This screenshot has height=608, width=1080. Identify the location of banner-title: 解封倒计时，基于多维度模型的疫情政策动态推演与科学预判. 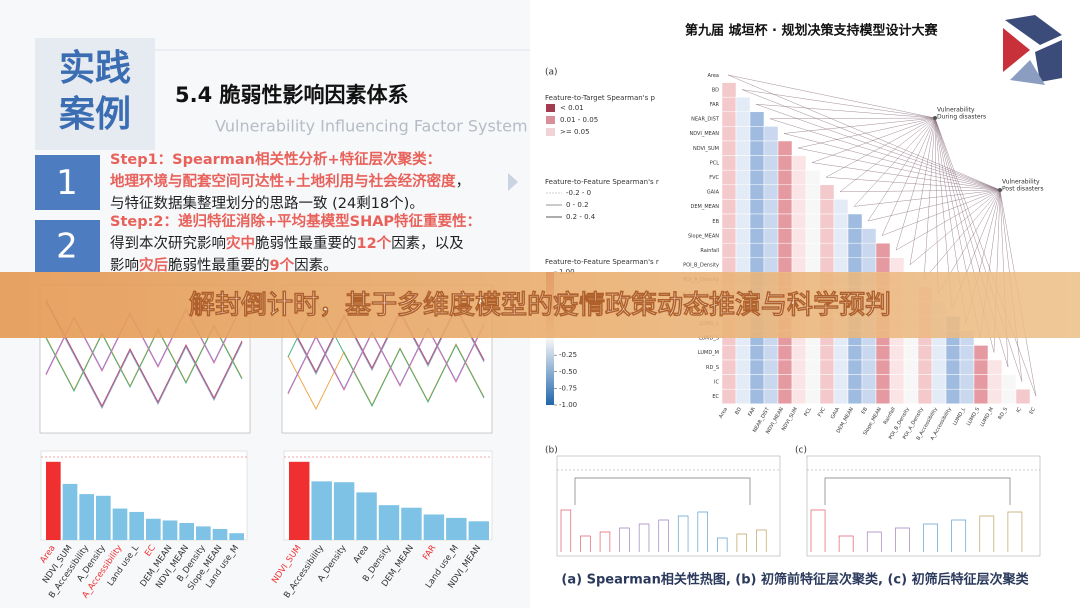
(540, 305).